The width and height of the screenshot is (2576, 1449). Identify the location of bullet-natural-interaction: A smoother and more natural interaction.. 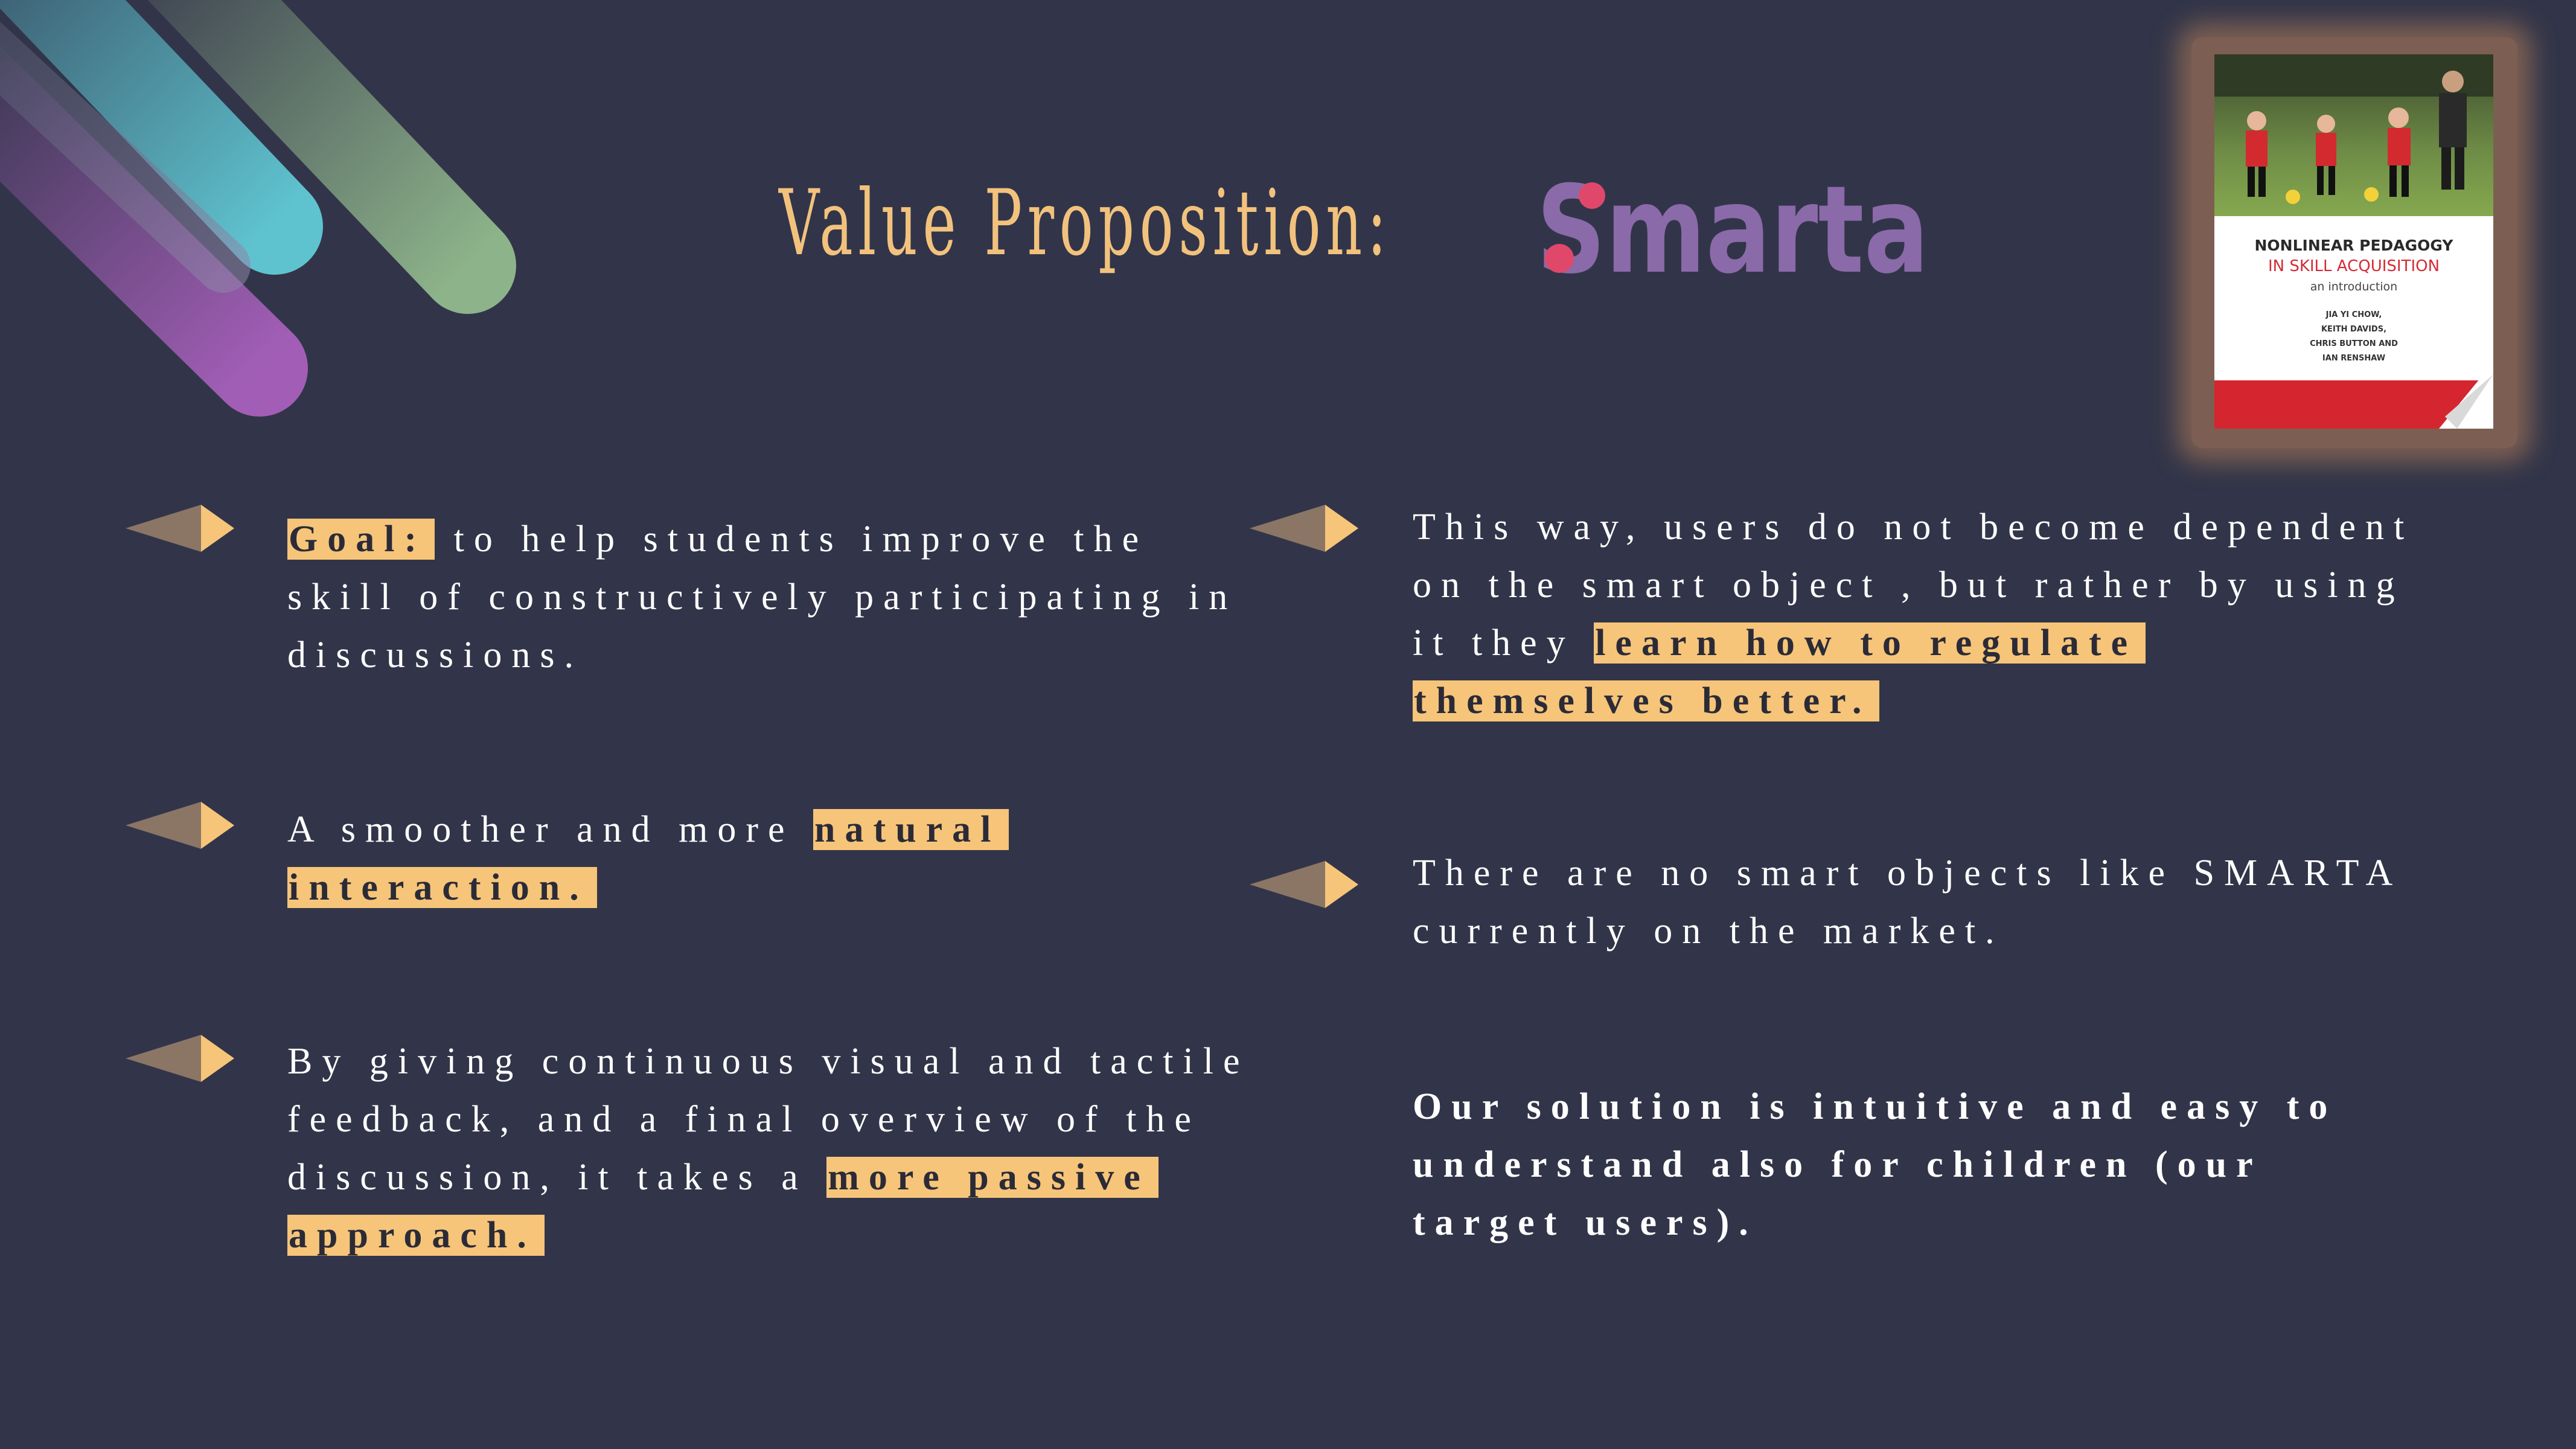
(648, 858).